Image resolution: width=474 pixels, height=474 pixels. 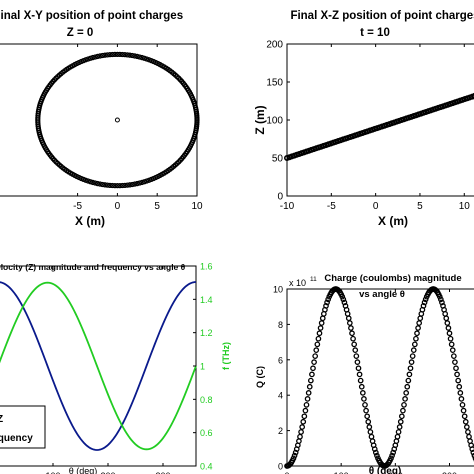 I want to click on charge-title: Charge (coulombs) magnitude, so click(x=392, y=278).